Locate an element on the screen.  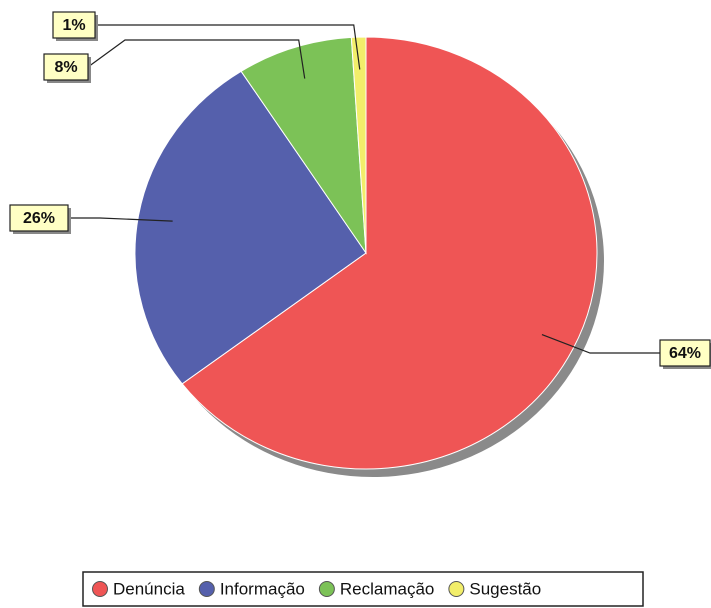
legend-box is located at coordinates (363, 589).